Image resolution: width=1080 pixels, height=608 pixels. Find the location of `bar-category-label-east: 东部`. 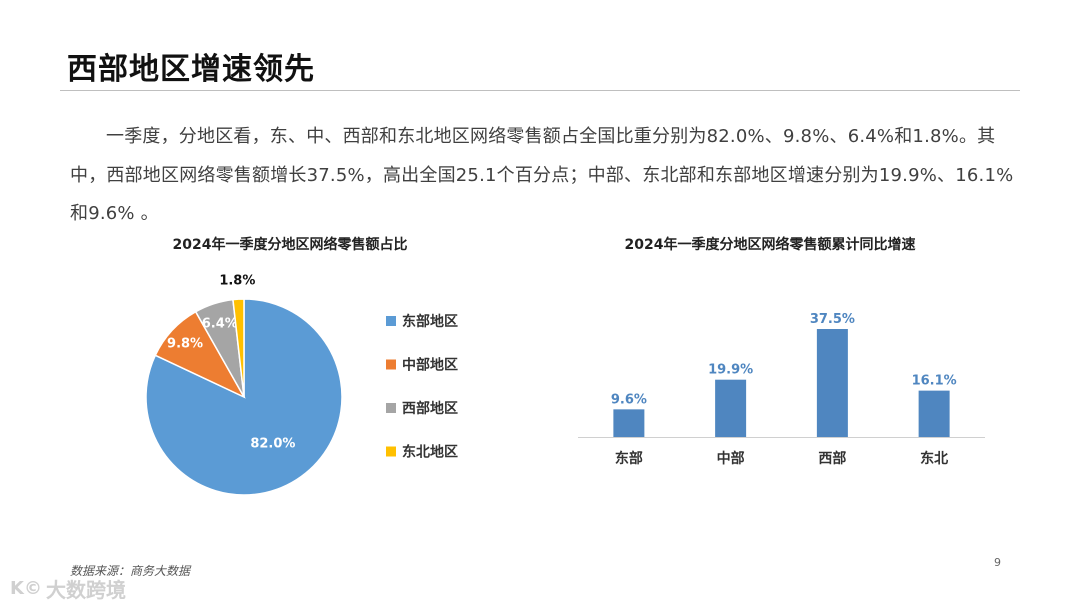

bar-category-label-east: 东部 is located at coordinates (629, 458).